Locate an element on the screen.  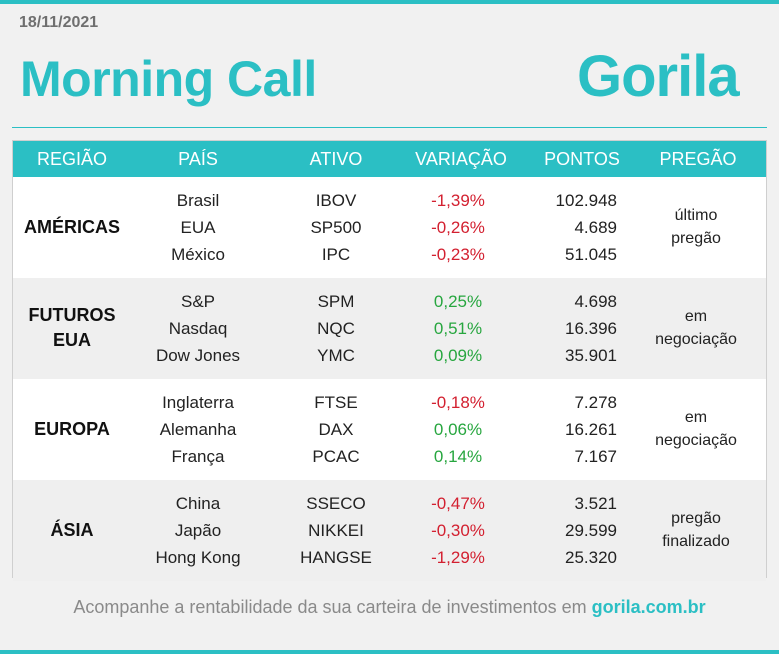
country-cell: S&P is located at coordinates (198, 301).